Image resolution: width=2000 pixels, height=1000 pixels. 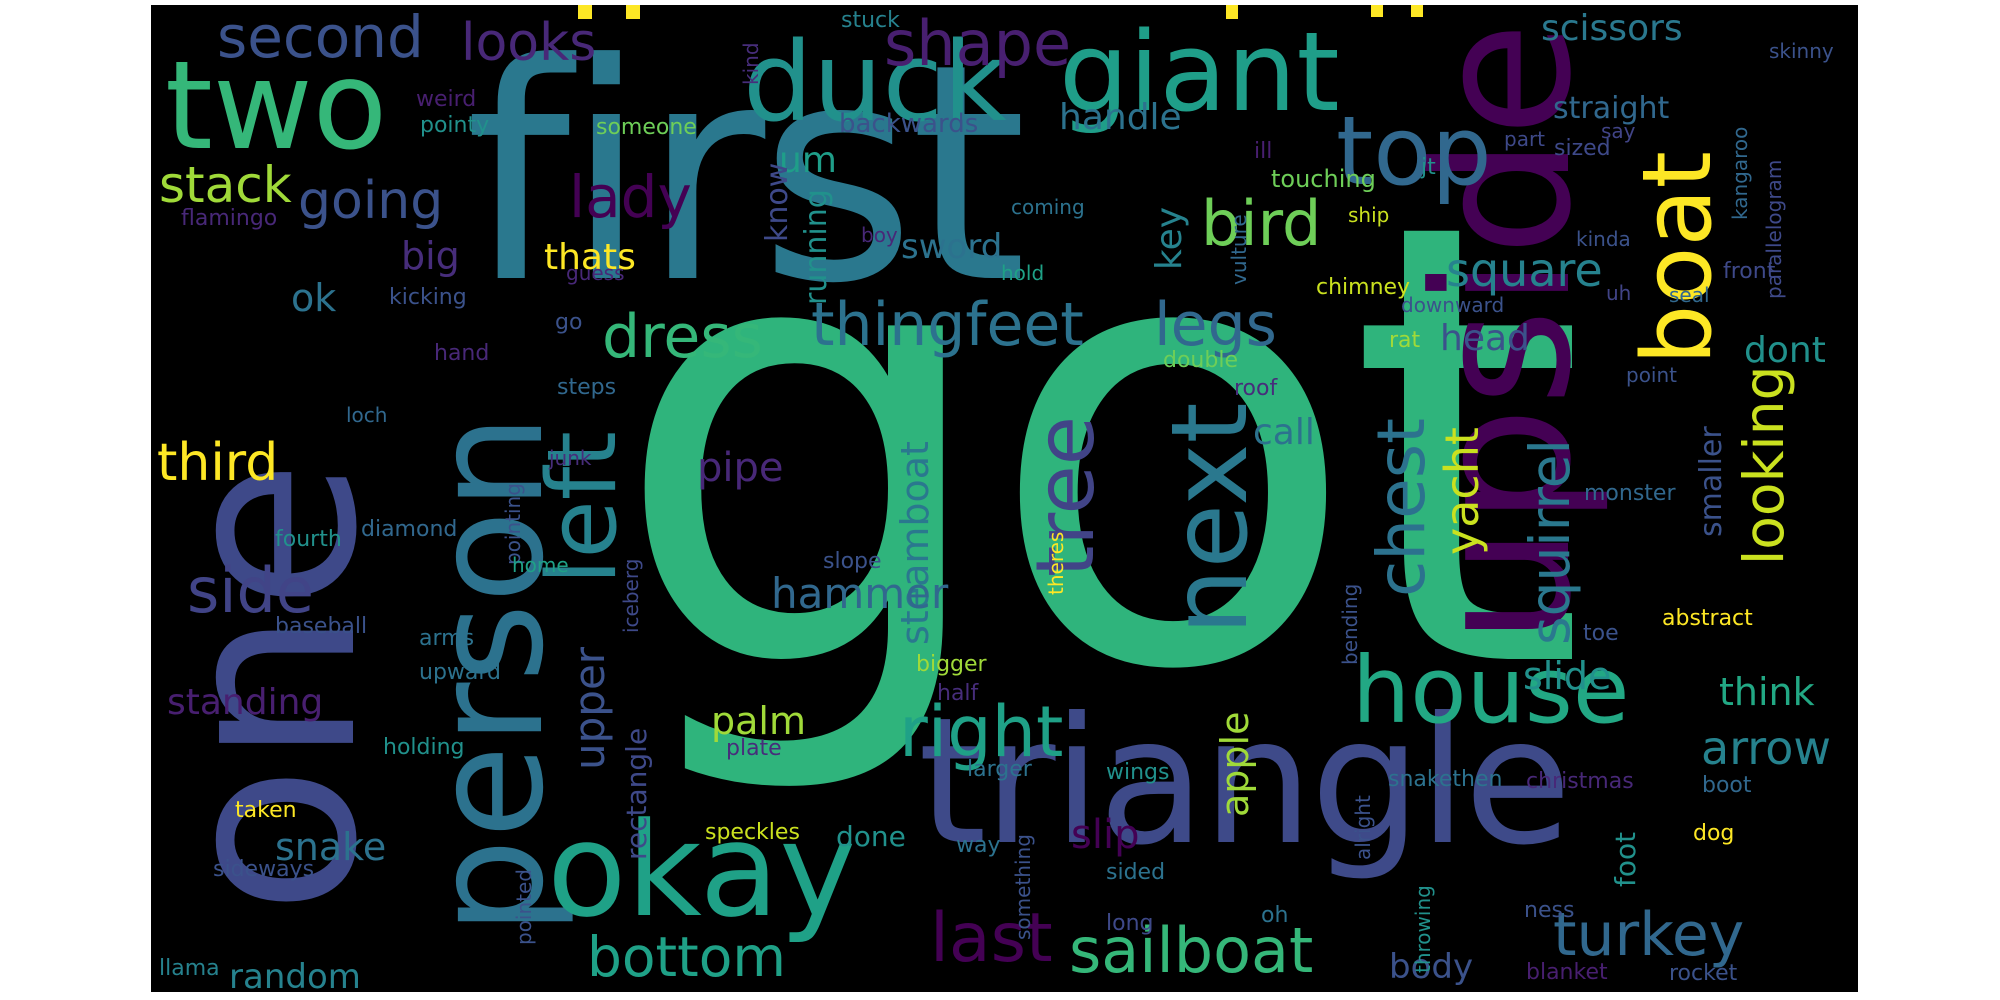 I want to click on word-half: half, so click(x=958, y=693).